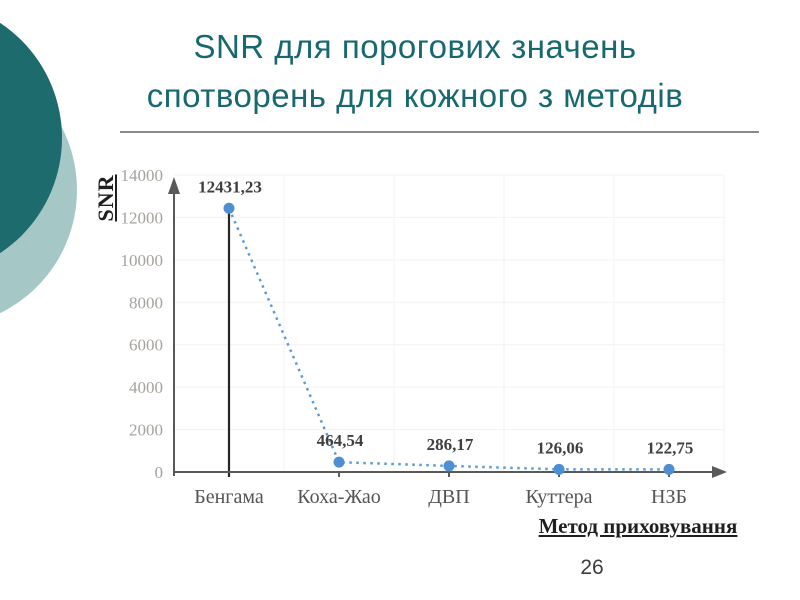  I want to click on data-label: 464,54, so click(340, 440).